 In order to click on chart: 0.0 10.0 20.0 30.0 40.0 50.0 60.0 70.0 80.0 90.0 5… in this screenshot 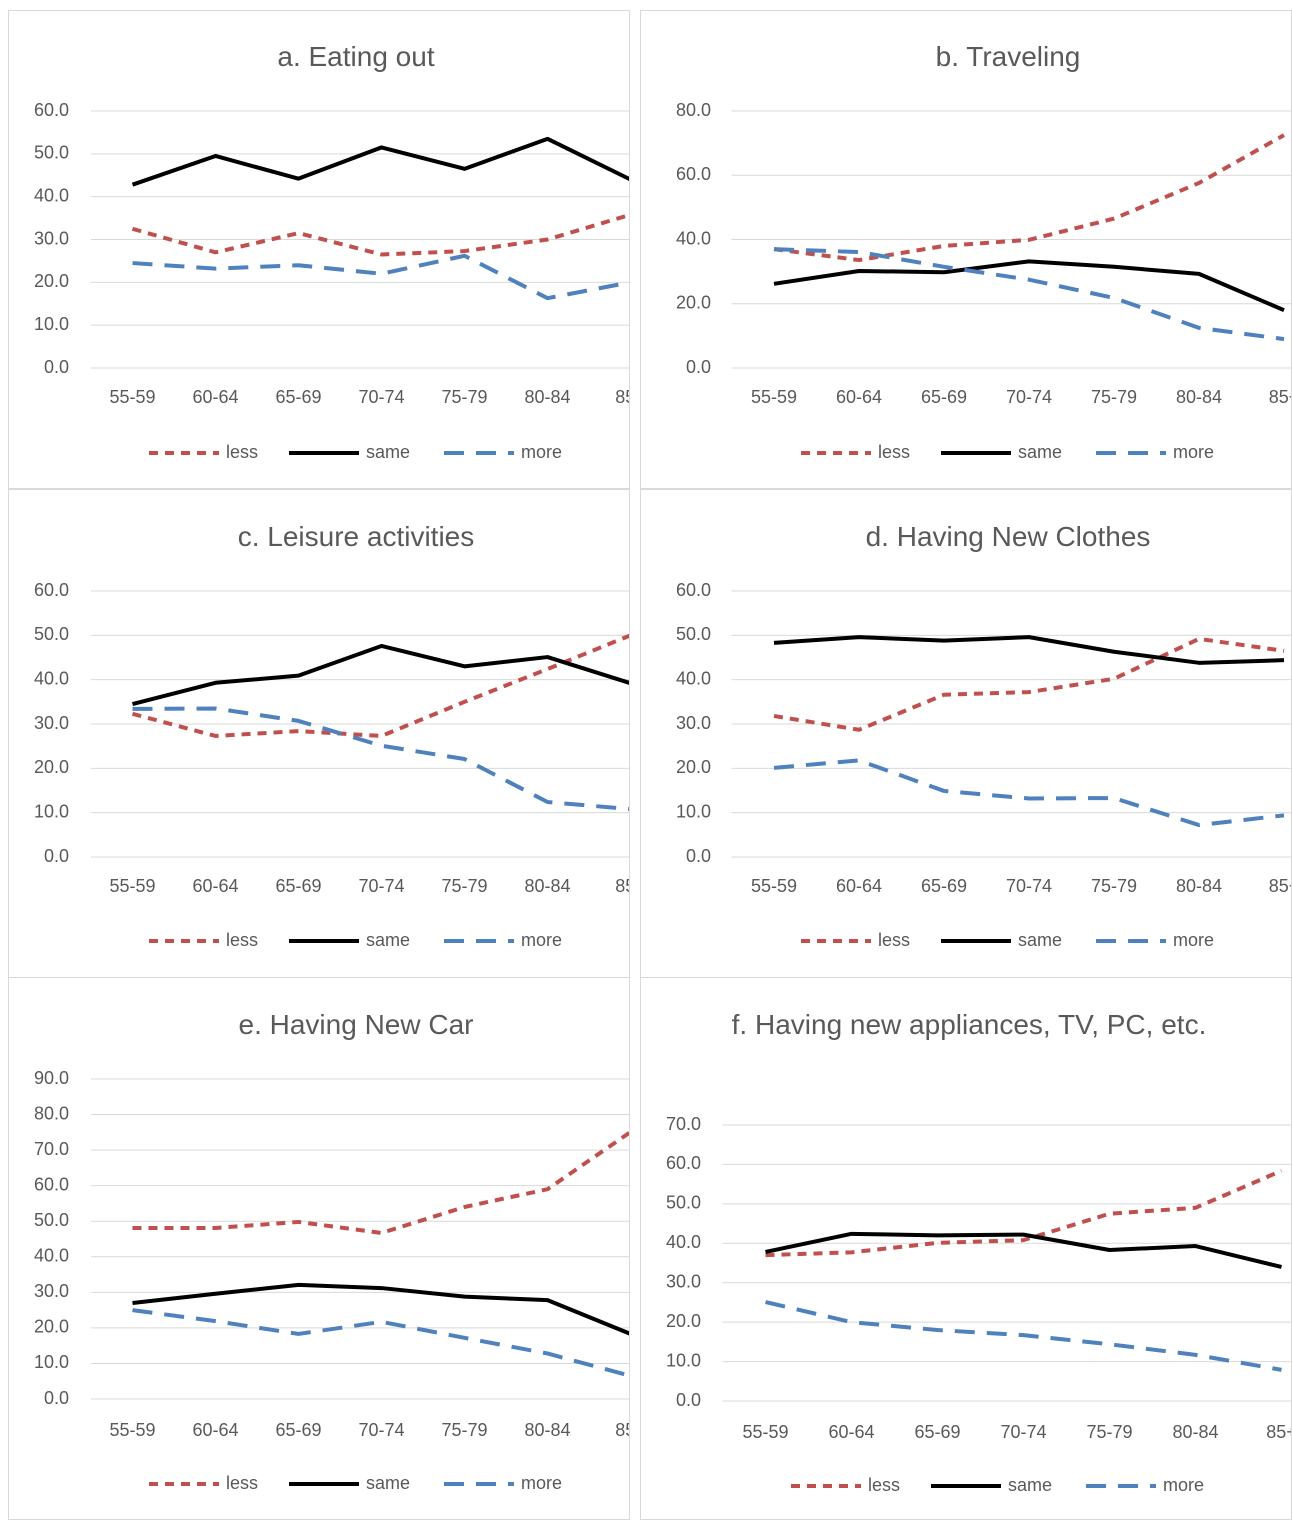, I will do `click(332, 1280)`.